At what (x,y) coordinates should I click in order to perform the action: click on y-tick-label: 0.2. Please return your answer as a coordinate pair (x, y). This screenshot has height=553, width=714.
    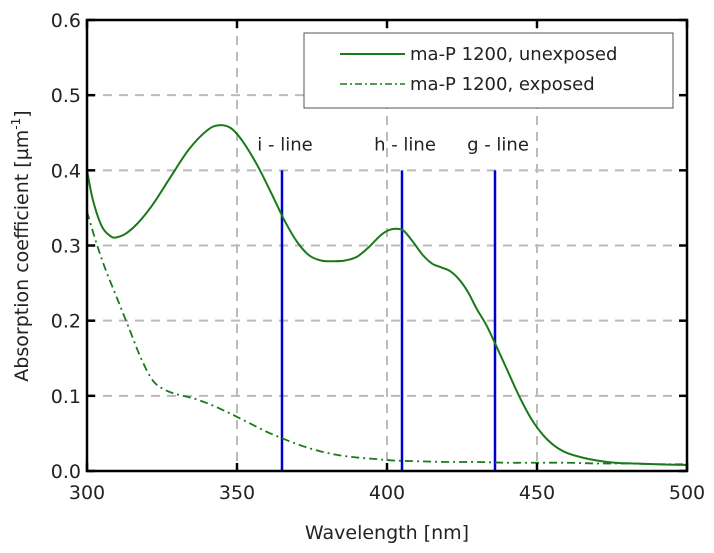
    Looking at the image, I should click on (66, 322).